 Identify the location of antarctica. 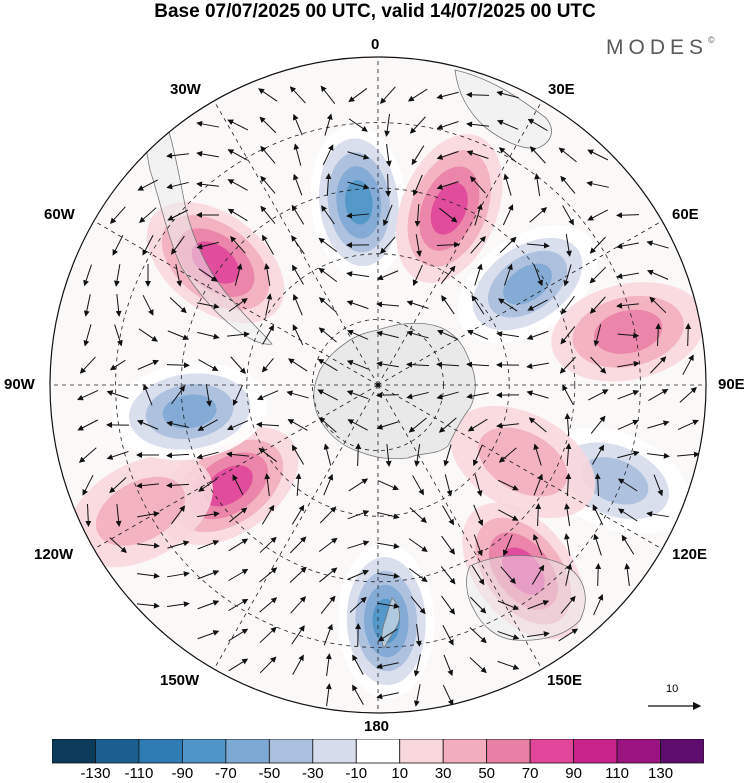
(394, 391).